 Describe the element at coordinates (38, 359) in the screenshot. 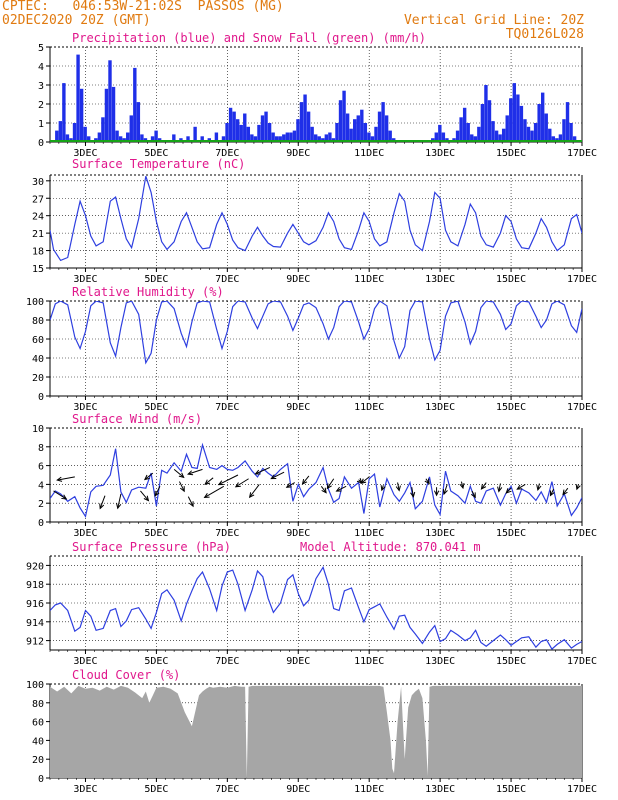

I see `y-tick-label: 40` at that location.